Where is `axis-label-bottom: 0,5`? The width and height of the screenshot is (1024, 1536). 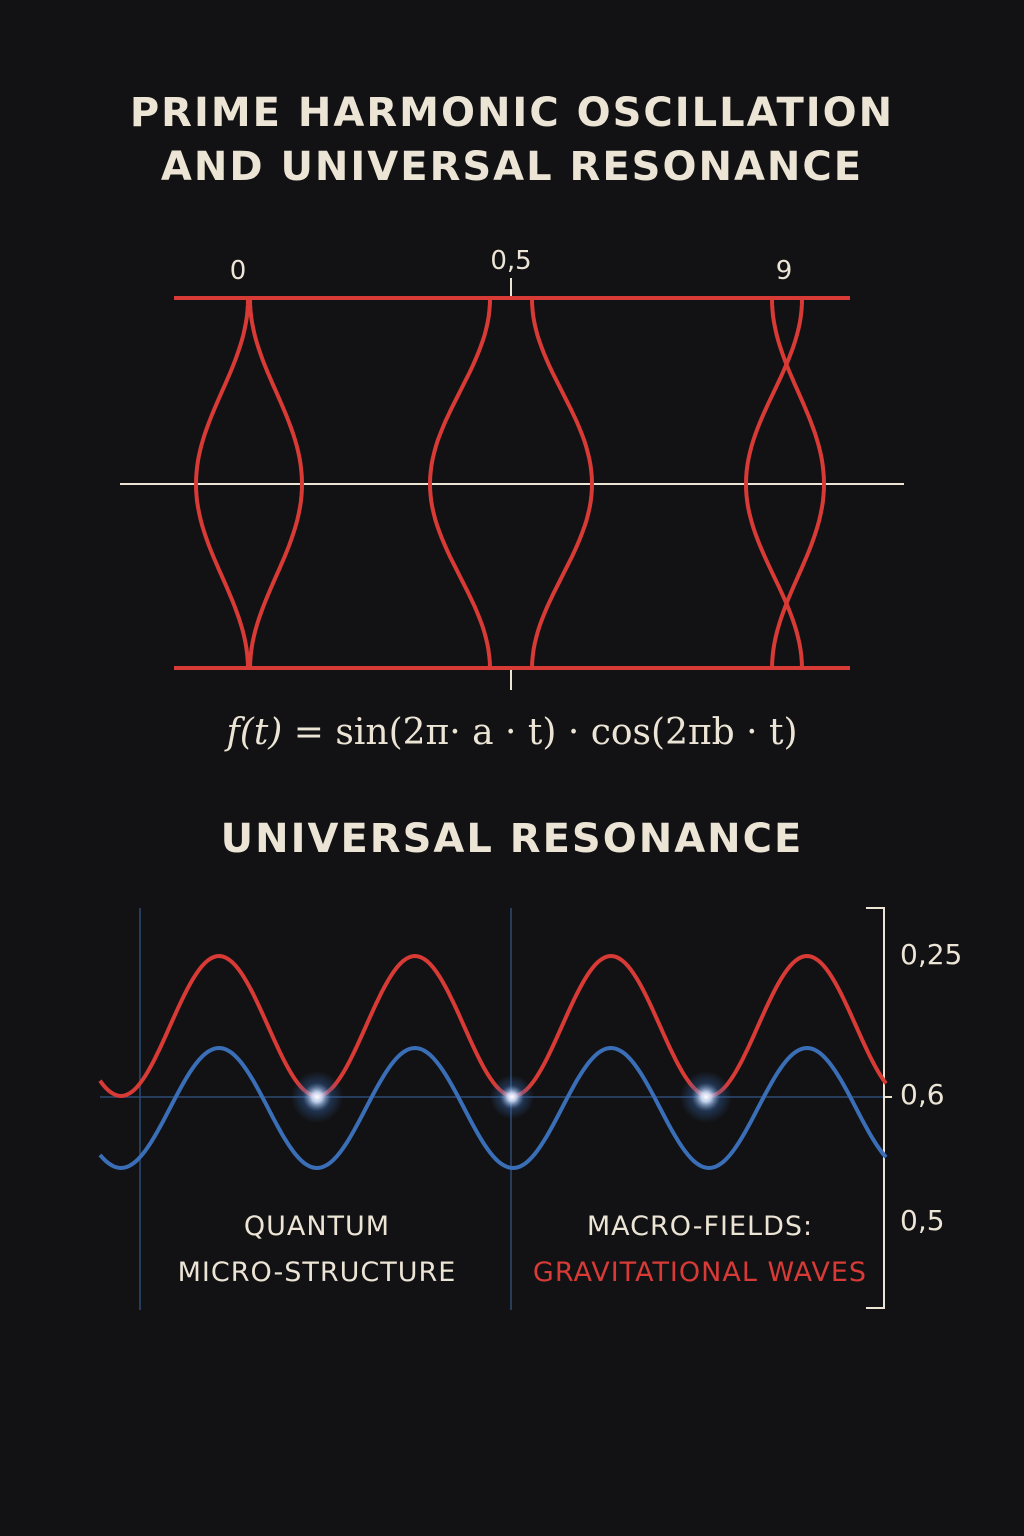
axis-label-bottom: 0,5 is located at coordinates (922, 1220).